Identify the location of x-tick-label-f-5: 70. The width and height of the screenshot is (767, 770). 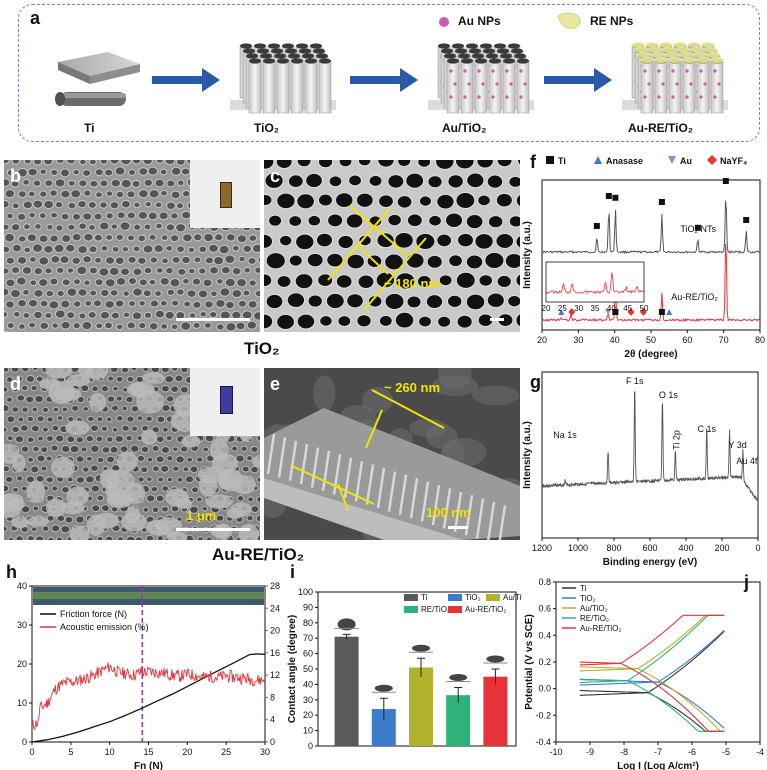
(724, 340).